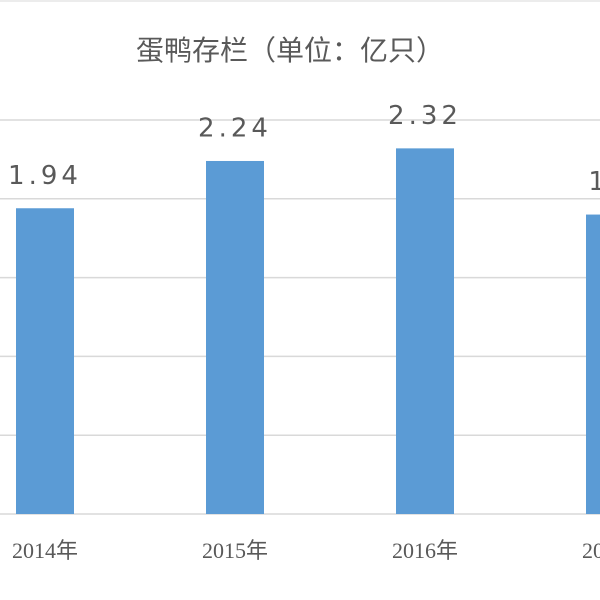 The image size is (600, 600). I want to click on x-tick-label: 2014年, so click(45, 550).